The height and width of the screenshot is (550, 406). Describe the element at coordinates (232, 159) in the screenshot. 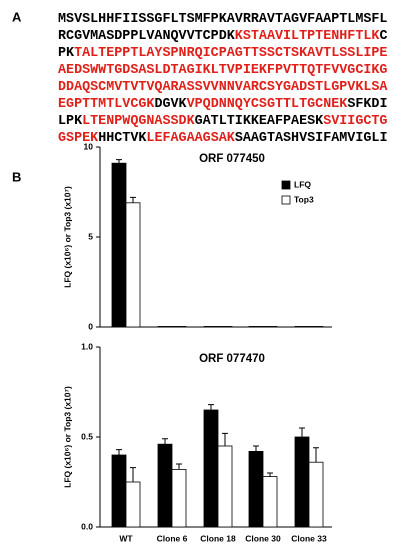

I see `chart-title: ORF 077450` at that location.